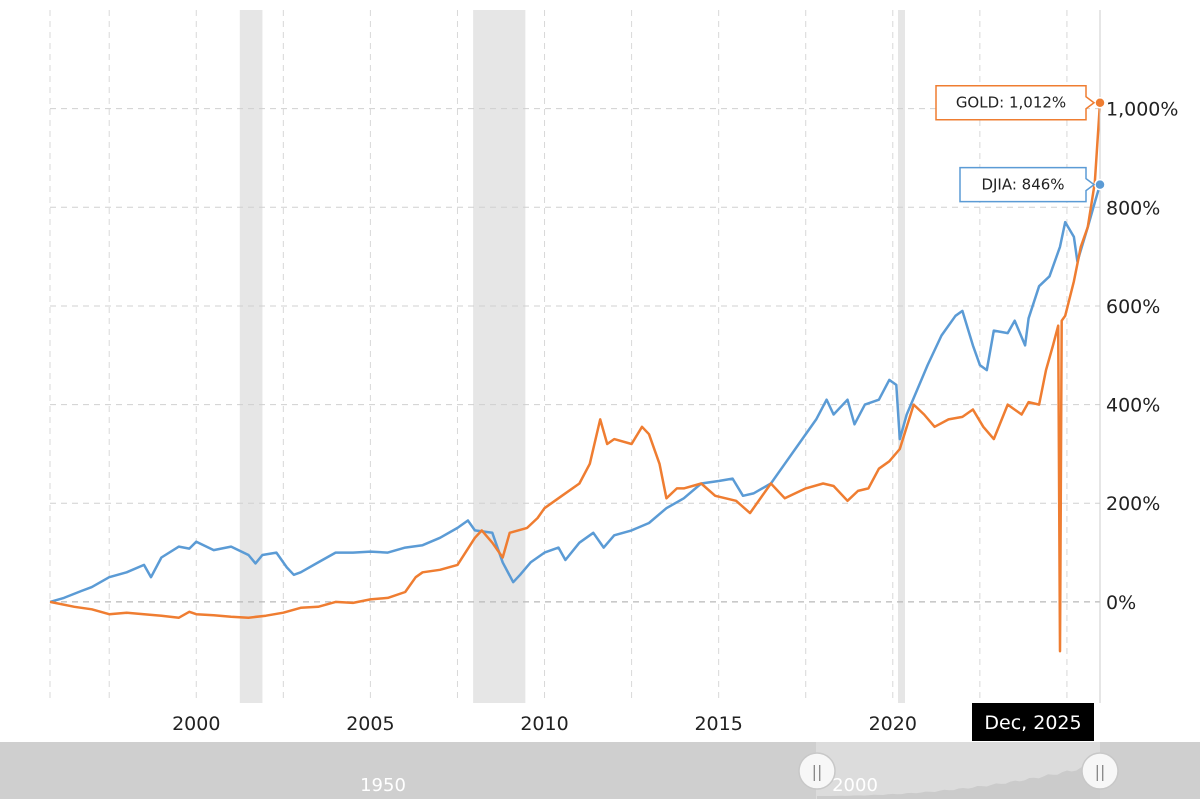 Image resolution: width=1200 pixels, height=799 pixels. I want to click on djia-tooltip: DJIA: 846%, so click(1027, 184).